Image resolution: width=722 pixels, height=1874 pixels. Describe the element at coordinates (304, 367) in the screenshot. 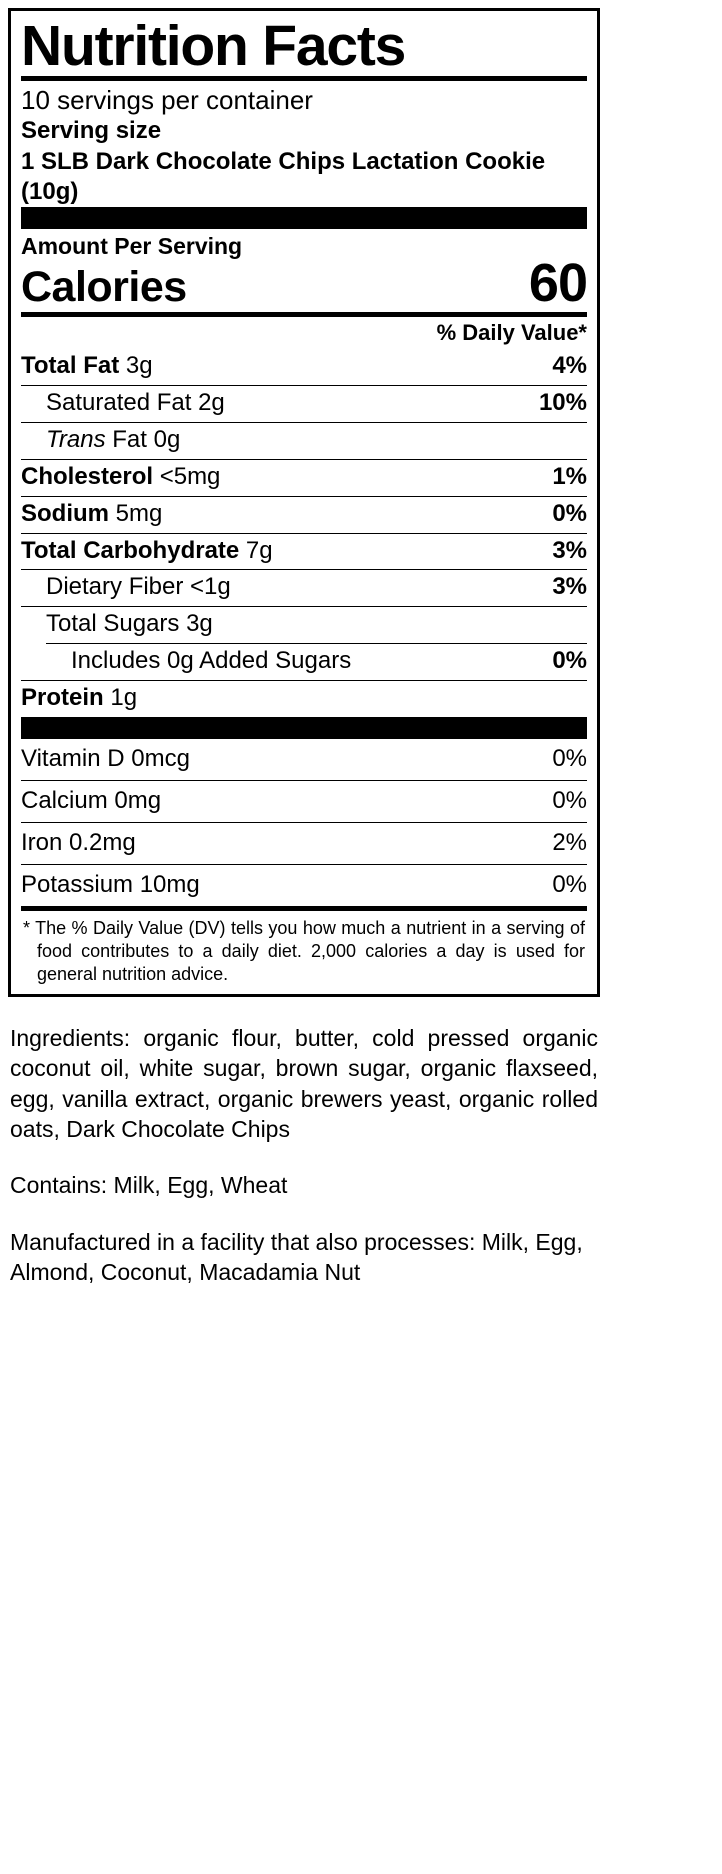

I see `nutrient-row: Total Fat 3g 4%` at that location.